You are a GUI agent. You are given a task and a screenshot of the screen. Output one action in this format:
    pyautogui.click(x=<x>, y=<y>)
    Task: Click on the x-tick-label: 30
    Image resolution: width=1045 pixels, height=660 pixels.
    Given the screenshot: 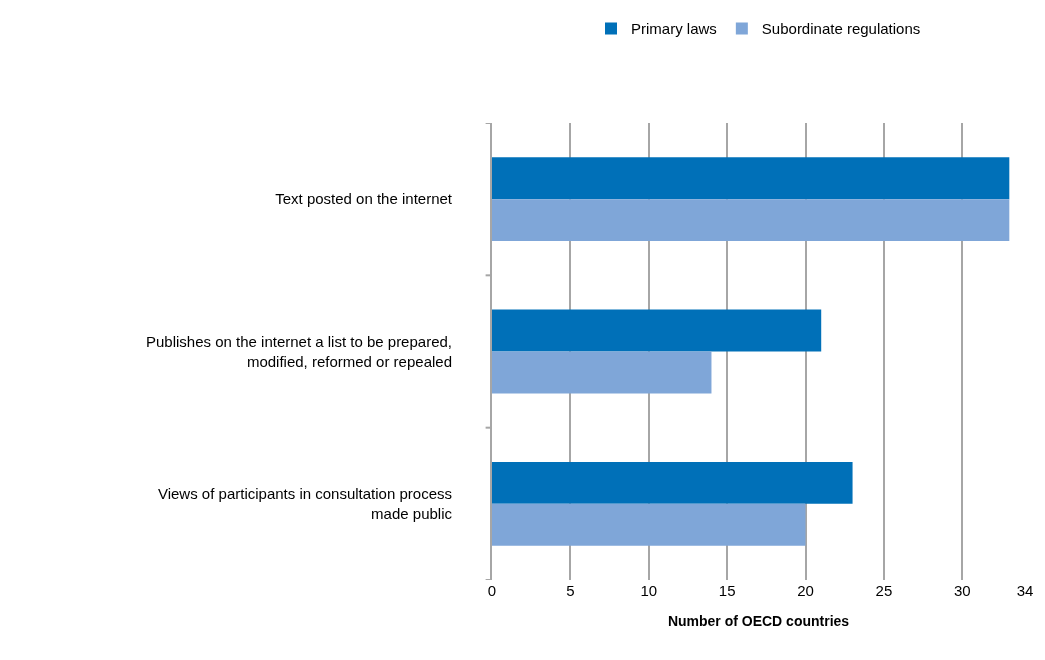 What is the action you would take?
    pyautogui.click(x=962, y=590)
    